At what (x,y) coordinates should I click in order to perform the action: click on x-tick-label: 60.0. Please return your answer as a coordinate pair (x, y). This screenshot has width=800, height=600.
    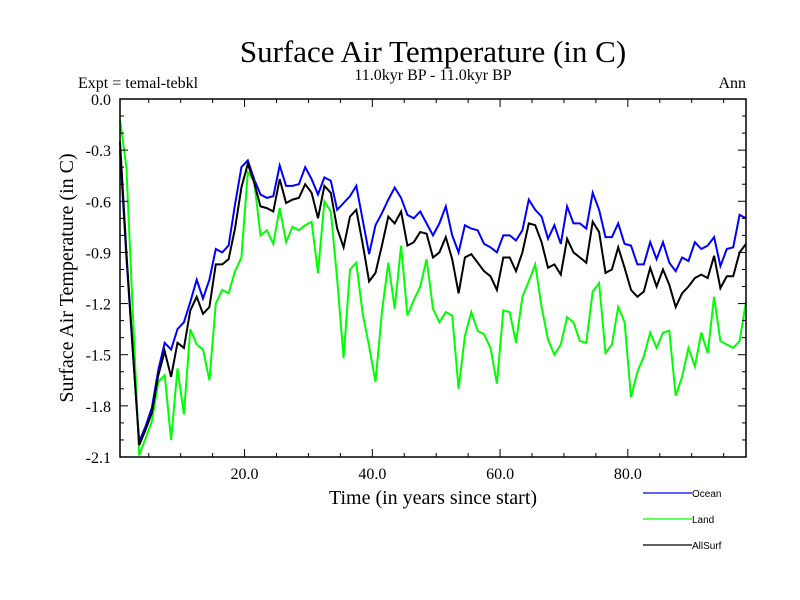
    Looking at the image, I should click on (500, 474).